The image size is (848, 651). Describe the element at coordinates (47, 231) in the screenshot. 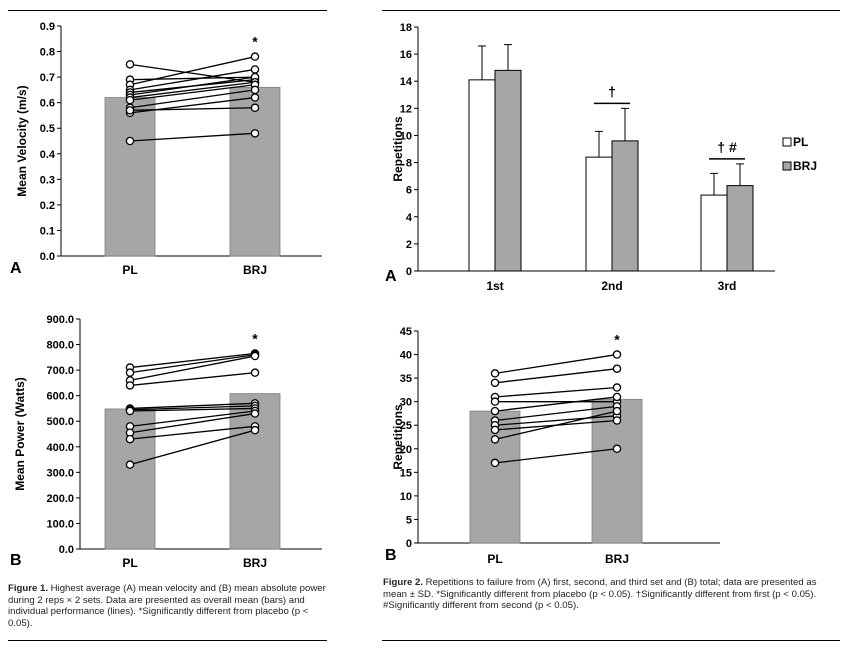

I see `f1a-y-tick-label: 0.1` at that location.